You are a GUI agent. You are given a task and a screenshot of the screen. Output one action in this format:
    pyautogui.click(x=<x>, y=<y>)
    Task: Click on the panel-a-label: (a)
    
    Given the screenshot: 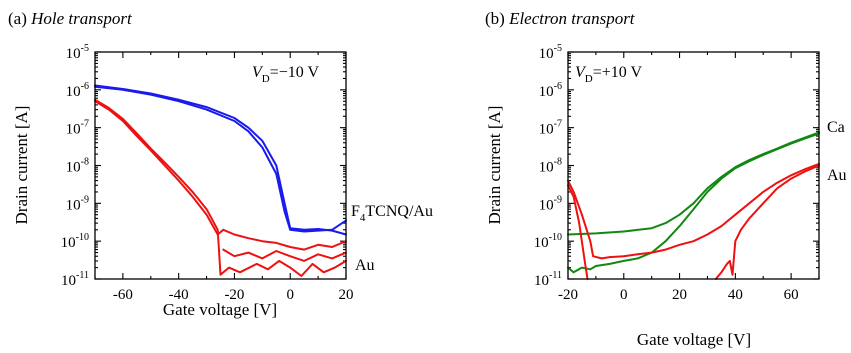 What is the action you would take?
    pyautogui.click(x=17, y=18)
    